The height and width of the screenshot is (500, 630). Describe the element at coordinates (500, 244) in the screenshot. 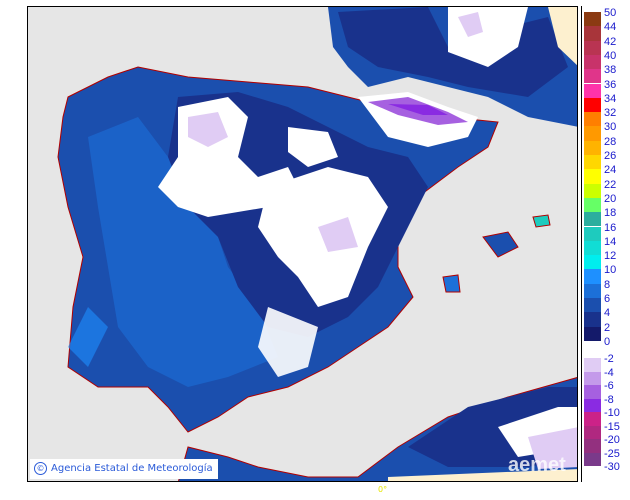

I see `baleares` at that location.